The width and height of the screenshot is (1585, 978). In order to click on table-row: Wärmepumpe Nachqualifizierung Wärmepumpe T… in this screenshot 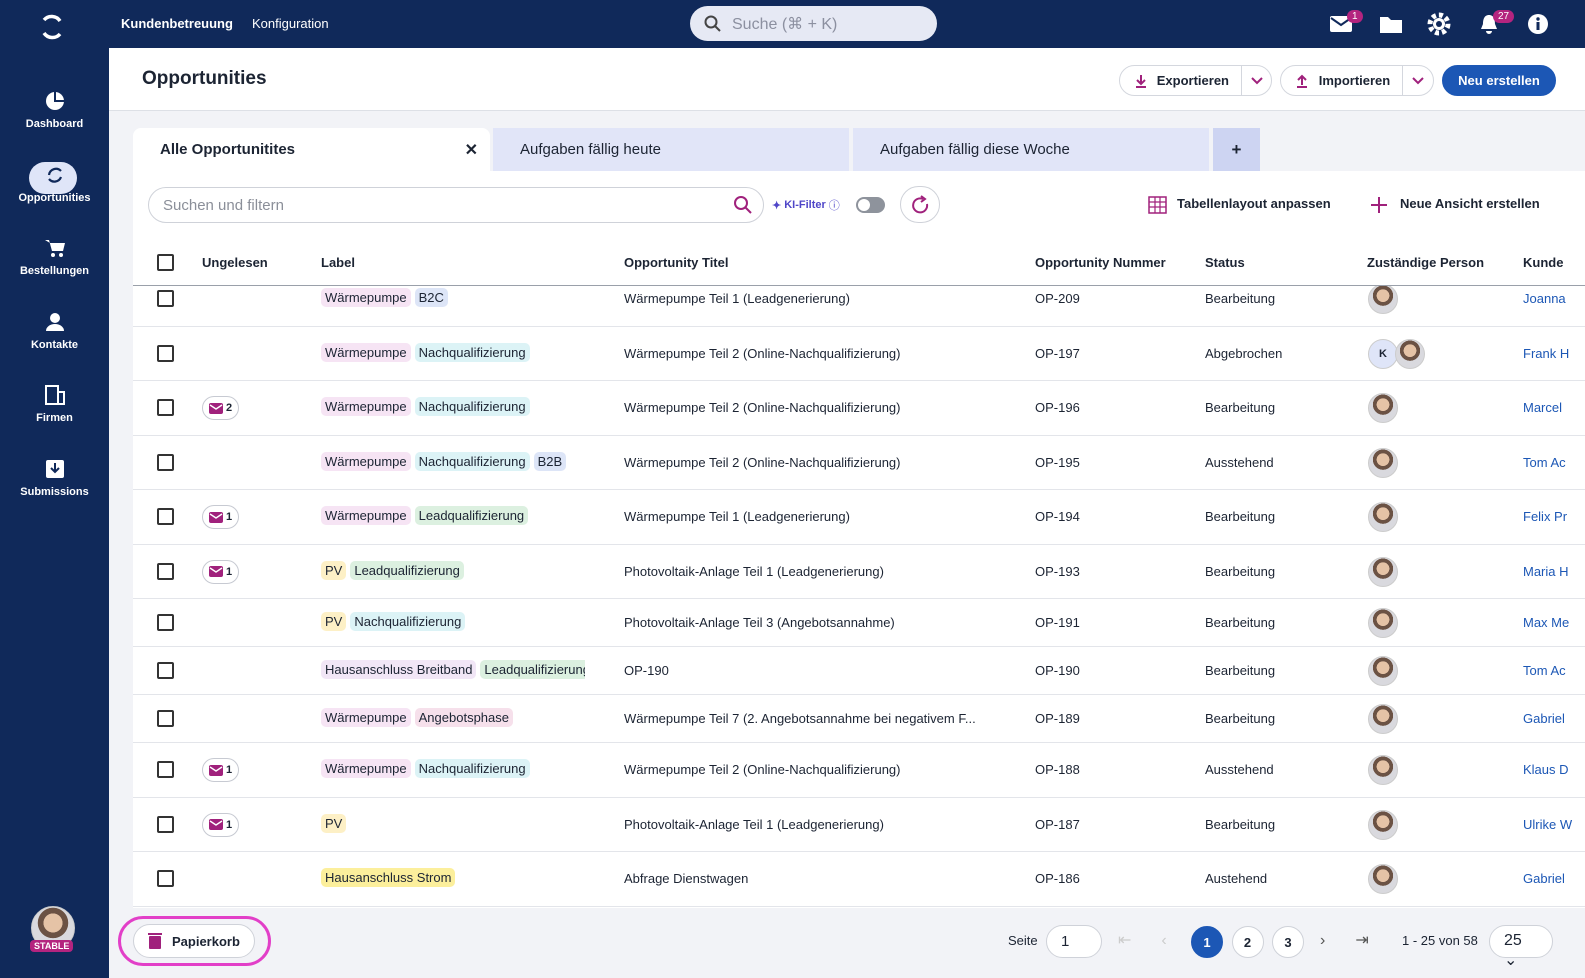, I will do `click(859, 353)`.